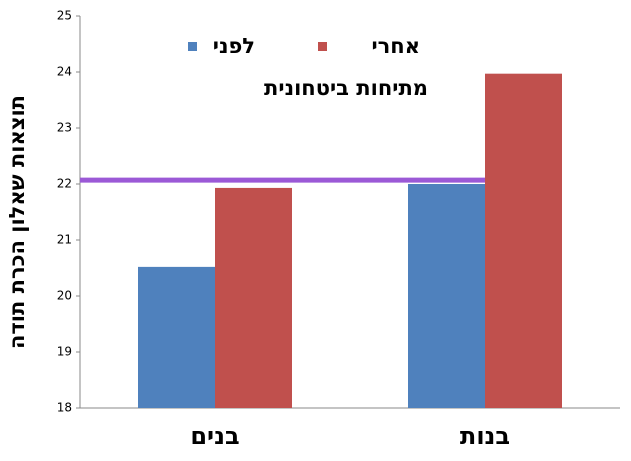 This screenshot has width=631, height=461. Describe the element at coordinates (17, 222) in the screenshot. I see `y-axis-label: תוצאות שאלון הכרת תודה` at that location.